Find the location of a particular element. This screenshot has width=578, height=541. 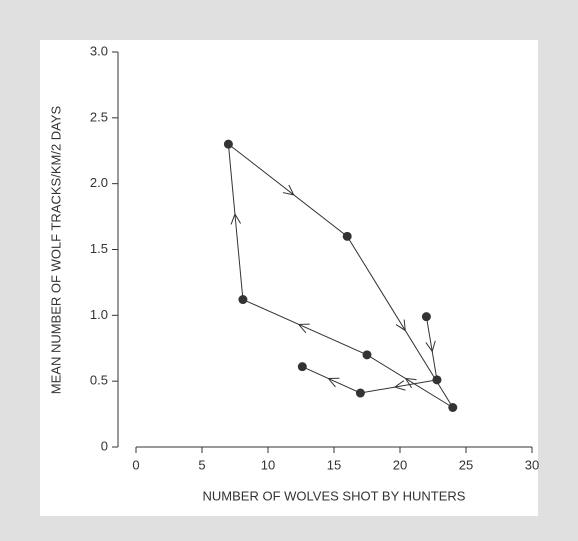

x-axis-label: NUMBER OF WOLVES SHOT BY HUNTERS is located at coordinates (334, 495).